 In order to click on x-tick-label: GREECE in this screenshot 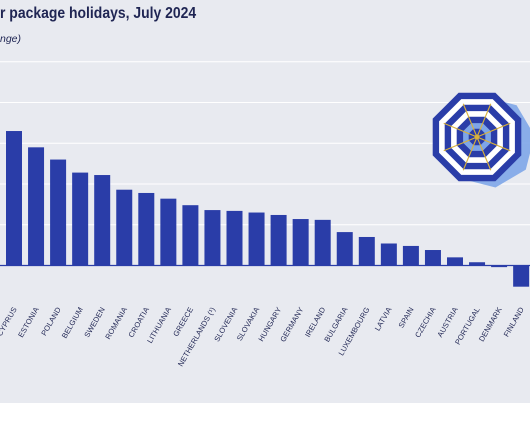, I will do `click(183, 322)`.